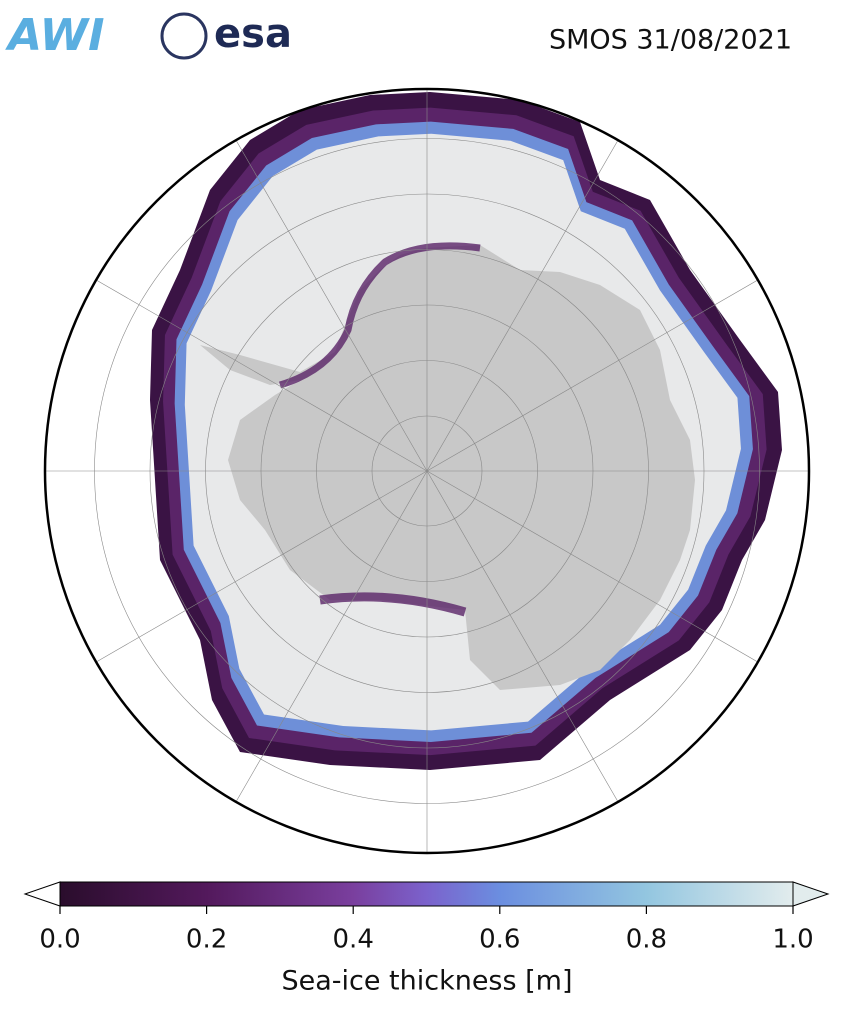 The width and height of the screenshot is (854, 1026). Describe the element at coordinates (426, 981) in the screenshot. I see `colorbar-label: Sea-ice thickness [m]` at that location.